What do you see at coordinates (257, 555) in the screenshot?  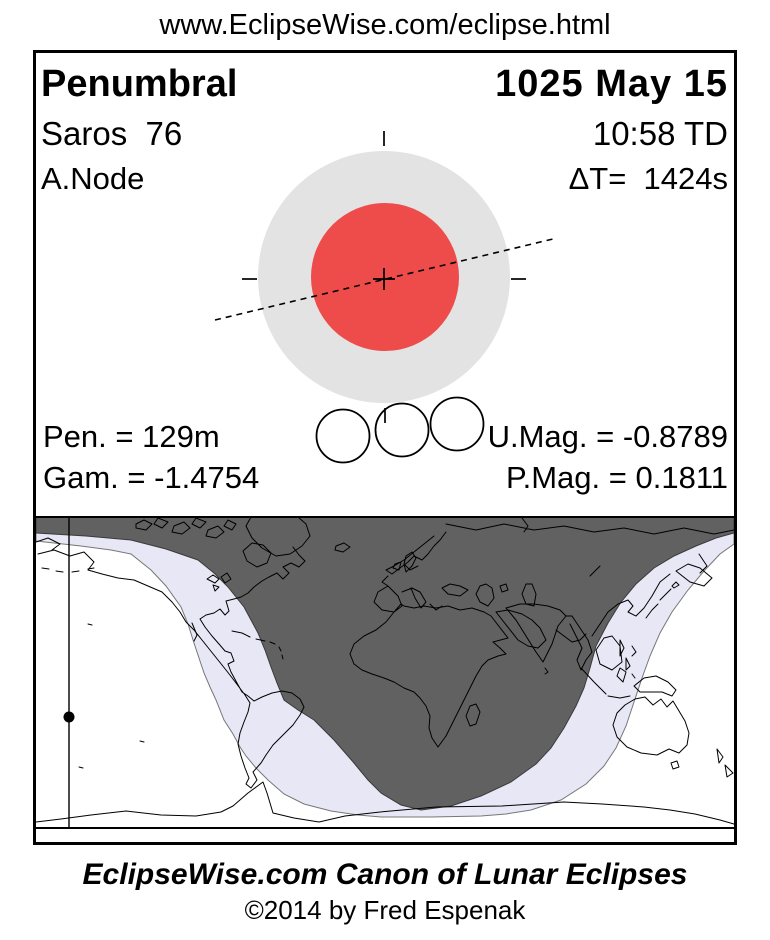 I see `coast-hudson-bay` at bounding box center [257, 555].